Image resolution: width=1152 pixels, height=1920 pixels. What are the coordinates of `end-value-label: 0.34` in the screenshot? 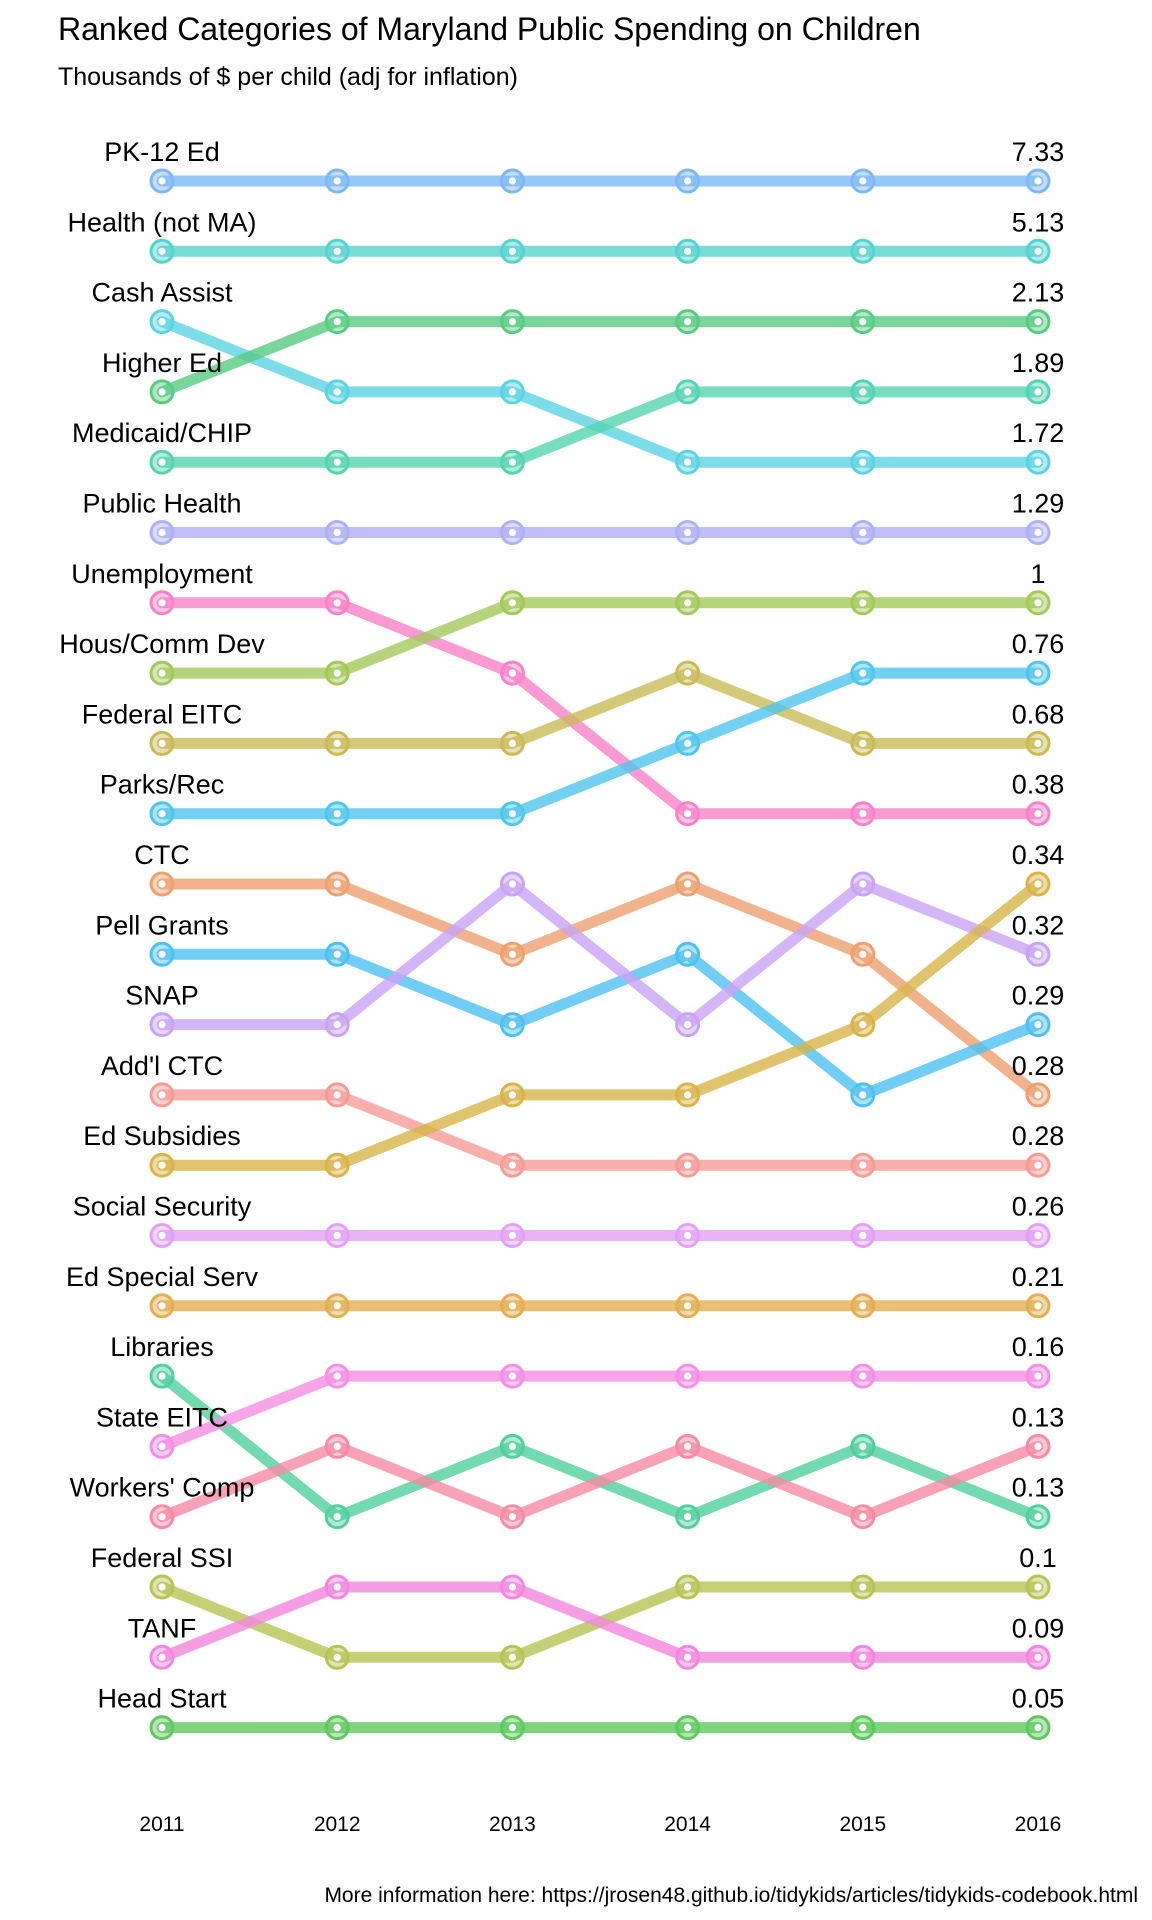 It's located at (1038, 855).